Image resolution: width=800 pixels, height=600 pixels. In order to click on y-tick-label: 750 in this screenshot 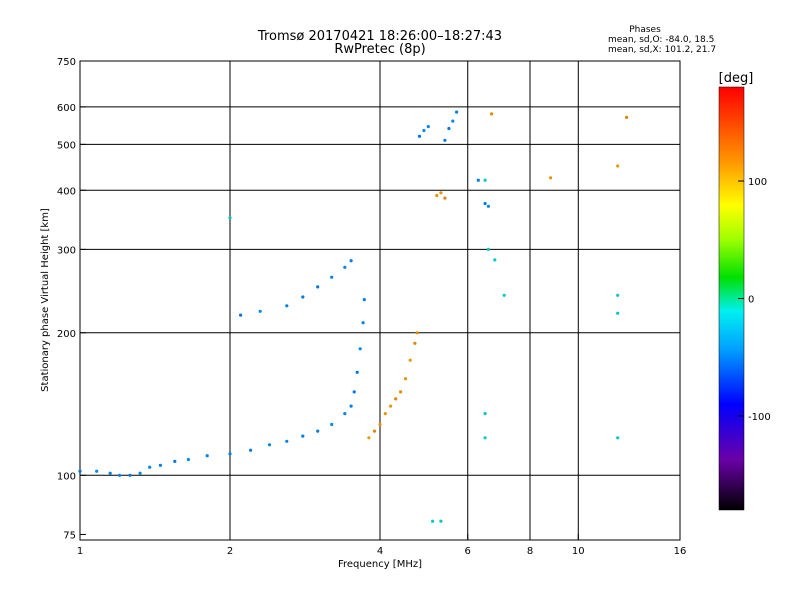, I will do `click(66, 62)`.